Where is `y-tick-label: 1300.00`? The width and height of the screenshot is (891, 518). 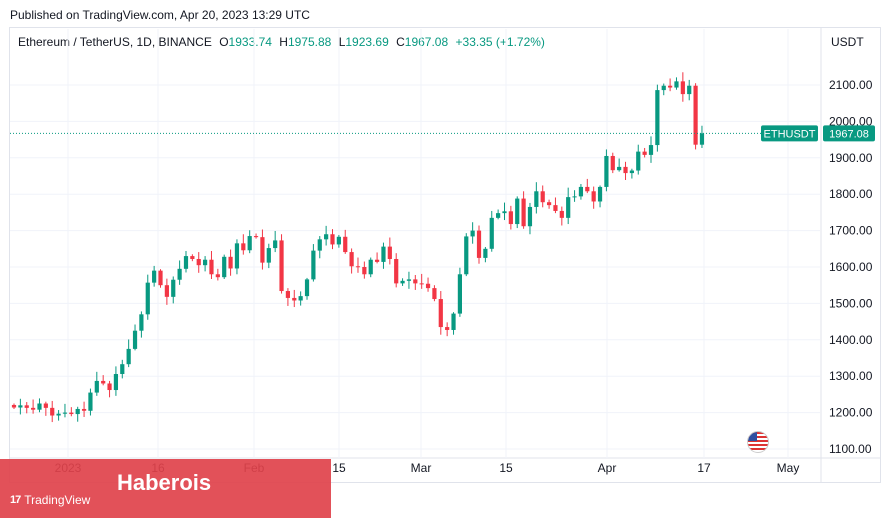
y-tick-label: 1300.00 is located at coordinates (851, 376).